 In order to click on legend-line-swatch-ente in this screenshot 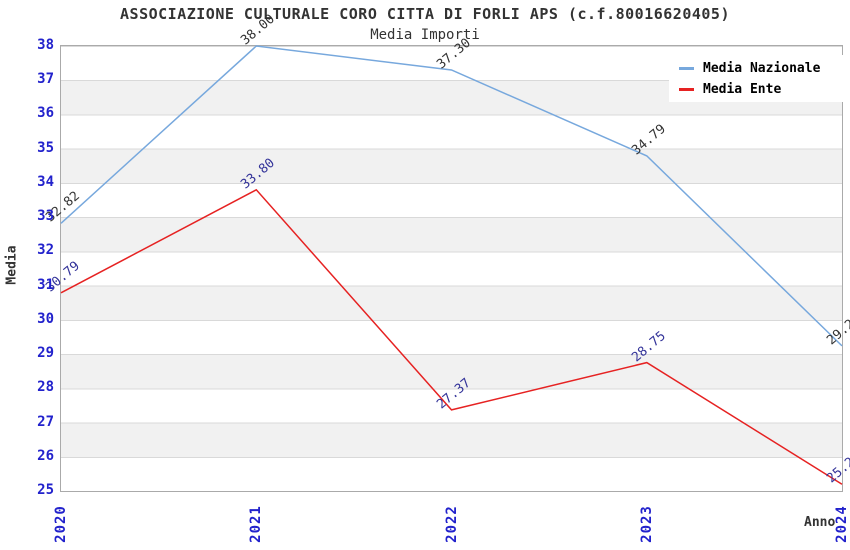, I will do `click(686, 89)`.